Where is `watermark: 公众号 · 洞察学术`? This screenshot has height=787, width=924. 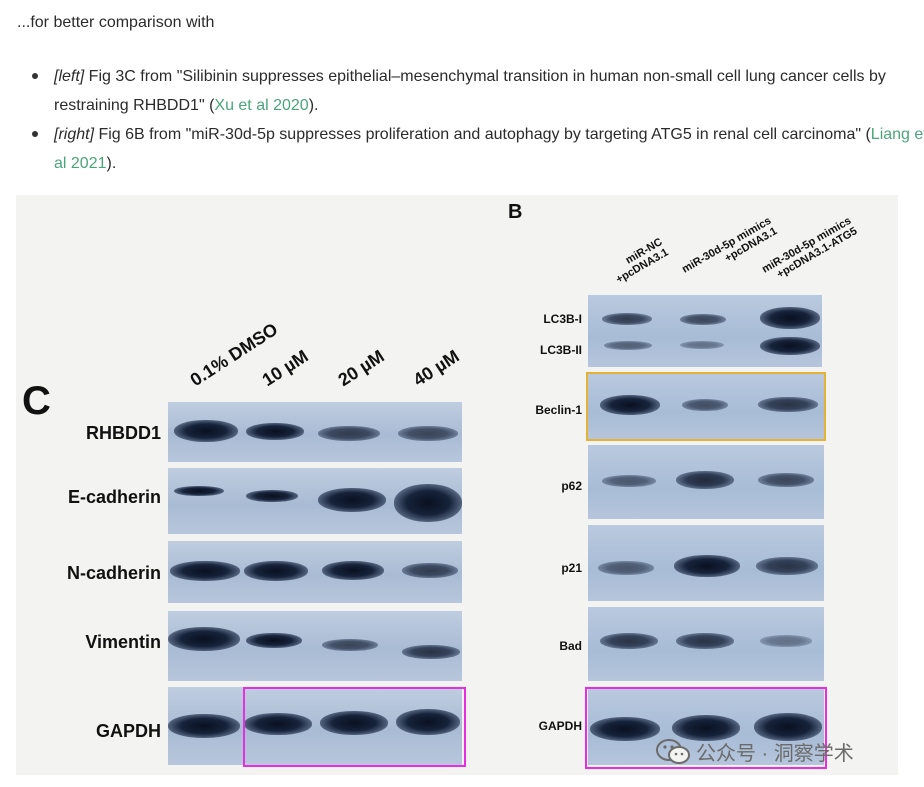 watermark: 公众号 · 洞察学术 is located at coordinates (755, 751).